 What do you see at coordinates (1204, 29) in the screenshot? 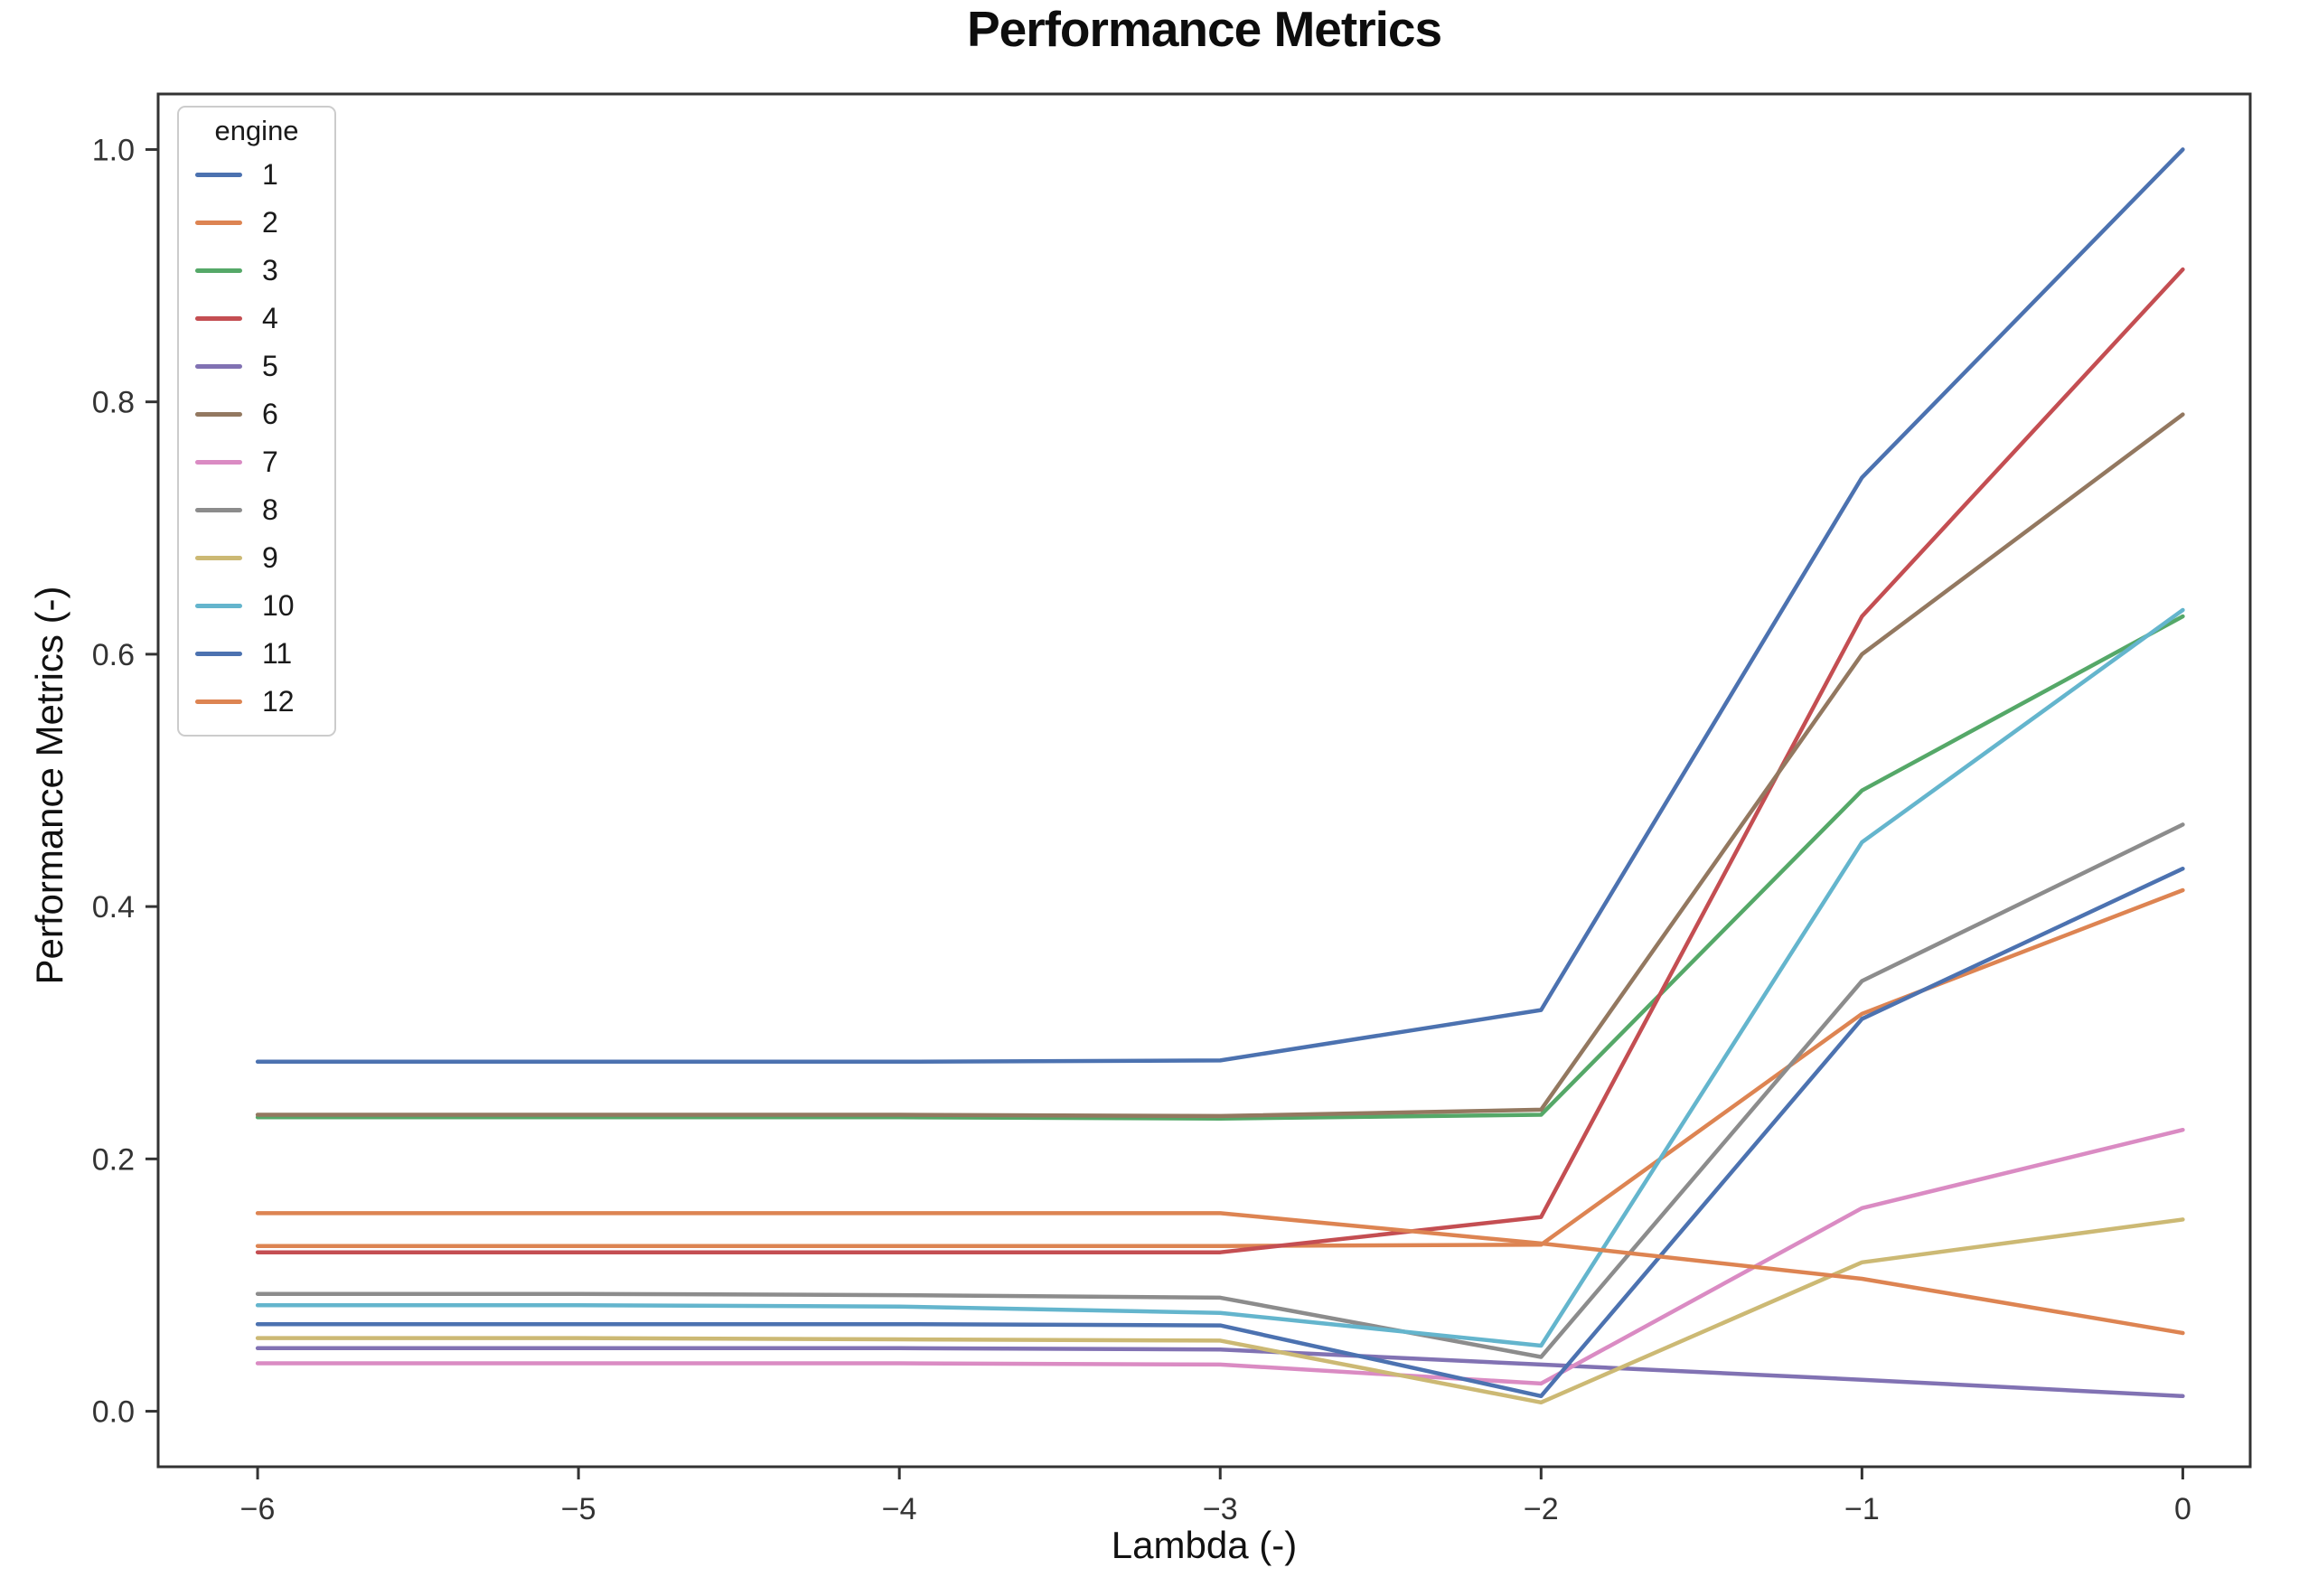
I see `chart-title: Performance Metrics` at bounding box center [1204, 29].